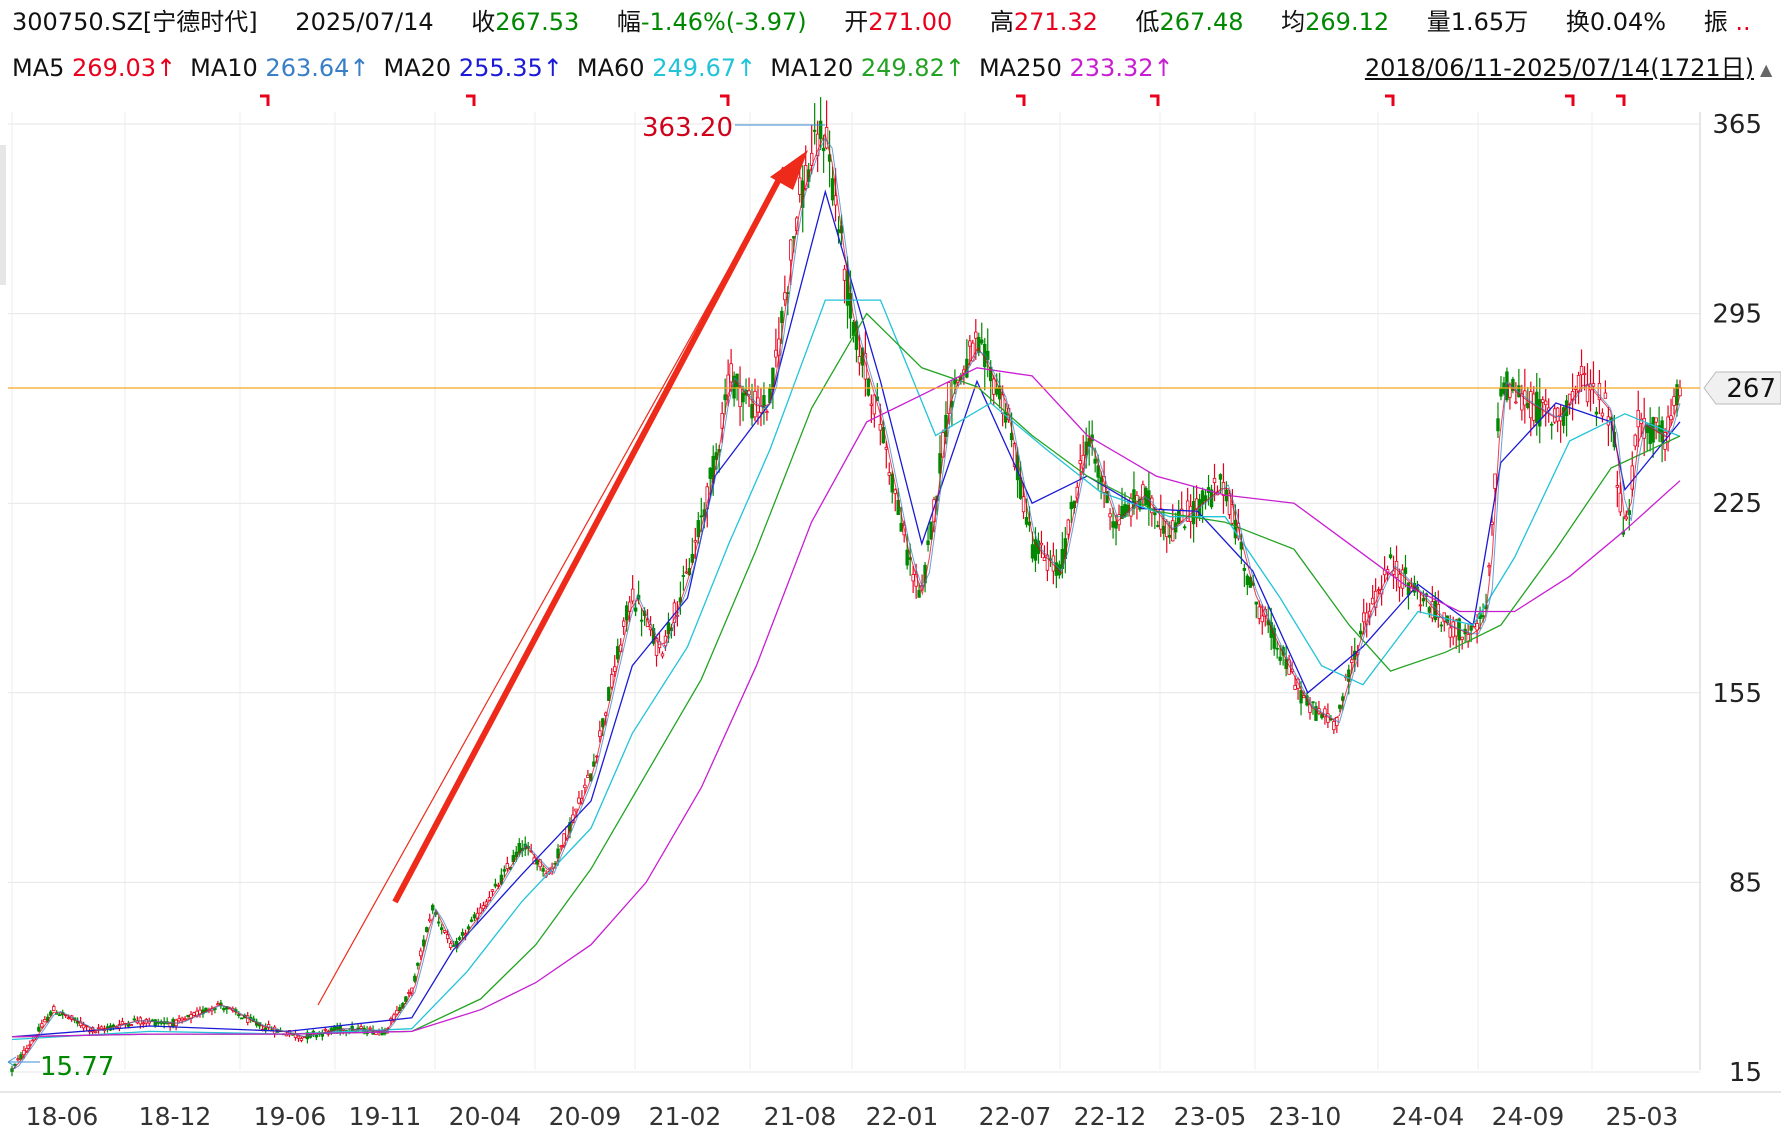  What do you see at coordinates (912, 68) in the screenshot?
I see `ma-legend-value: 249.82↑` at bounding box center [912, 68].